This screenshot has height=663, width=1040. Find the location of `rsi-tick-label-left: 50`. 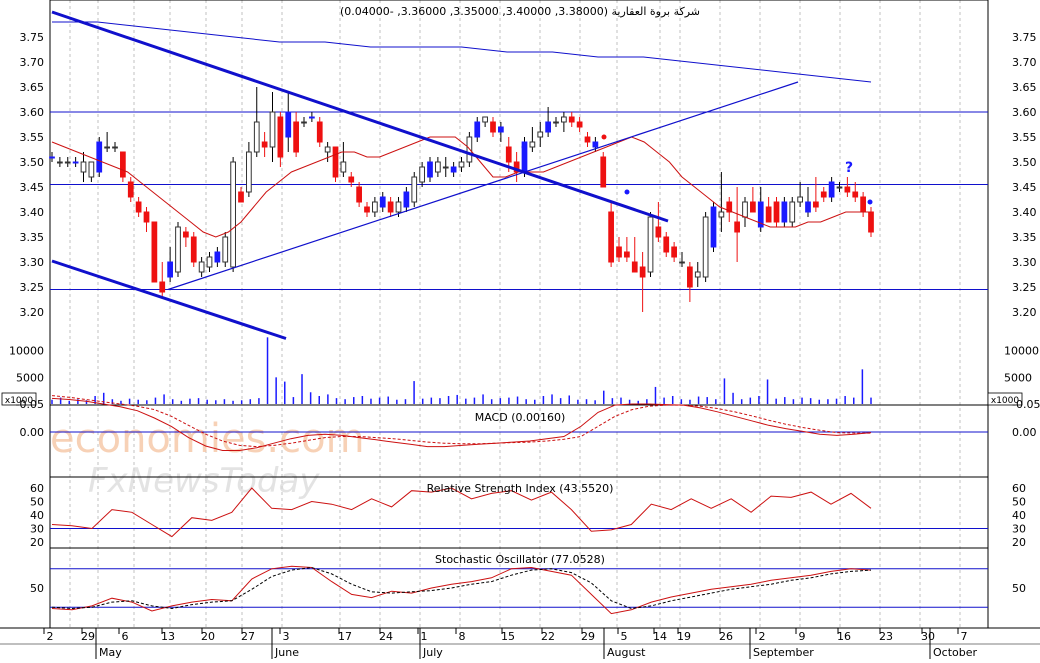

rsi-tick-label-left: 50 is located at coordinates (37, 502).